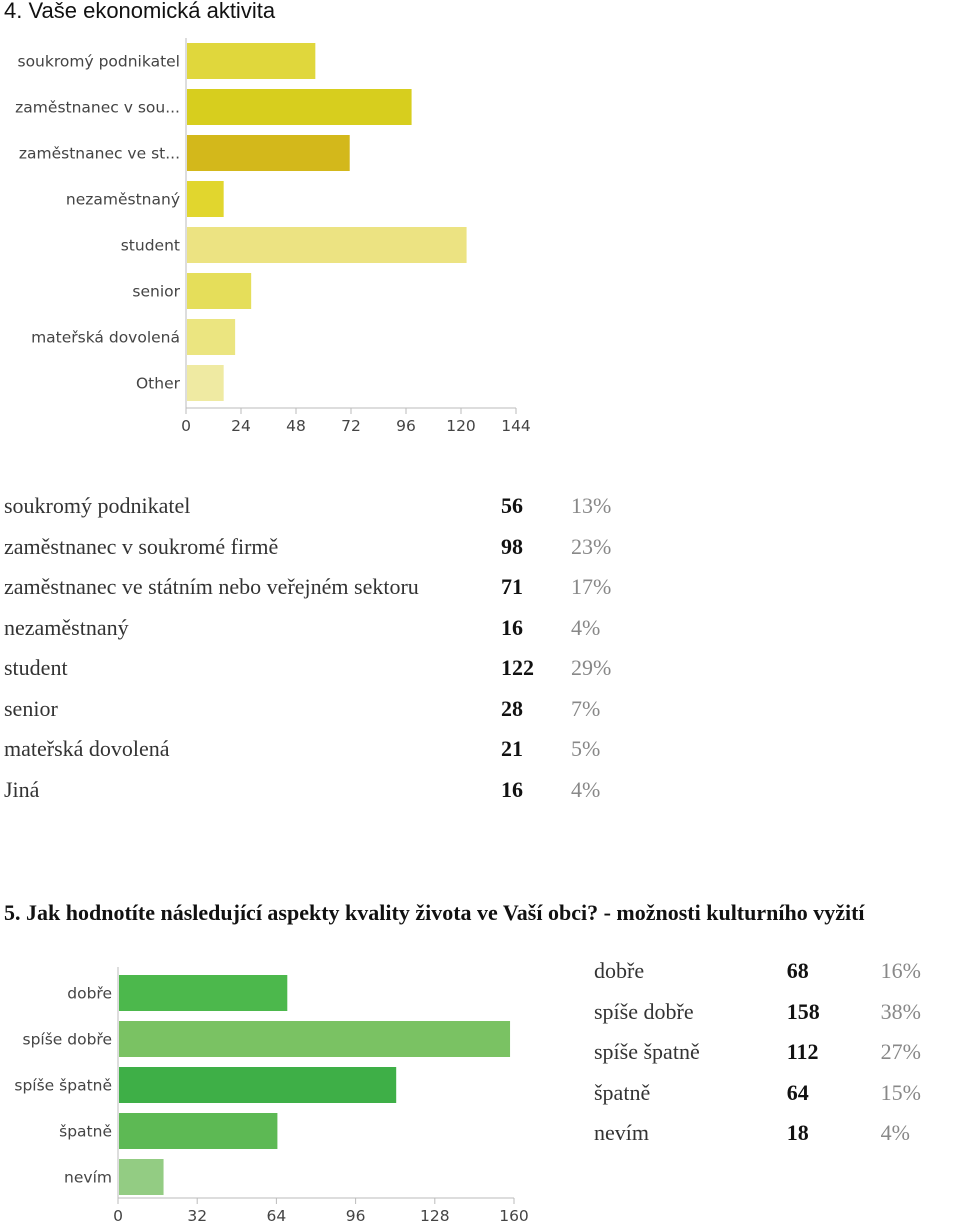  Describe the element at coordinates (123, 200) in the screenshot. I see `category-label: nezaměstnaný` at that location.